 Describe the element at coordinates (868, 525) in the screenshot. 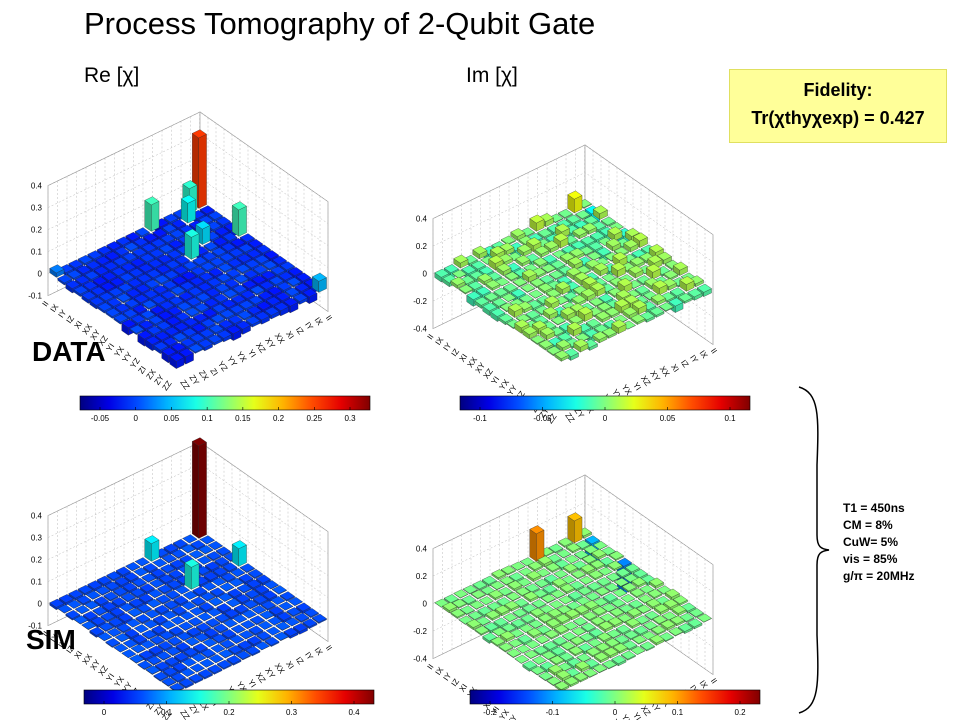

I see `param-cm: CM = 8%` at that location.